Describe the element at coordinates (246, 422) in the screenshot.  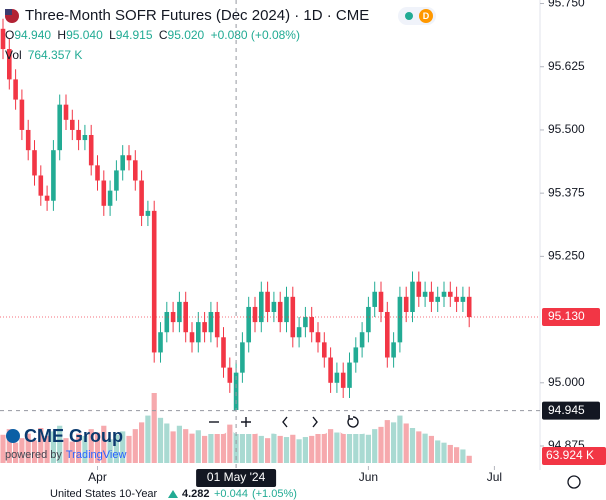
I see `plus-icon` at that location.